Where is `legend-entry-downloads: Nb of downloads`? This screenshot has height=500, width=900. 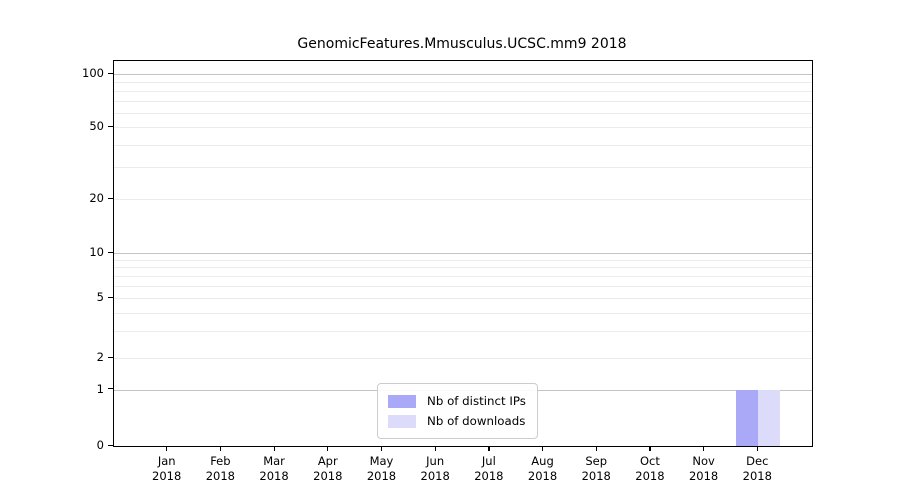
legend-entry-downloads: Nb of downloads is located at coordinates (457, 421).